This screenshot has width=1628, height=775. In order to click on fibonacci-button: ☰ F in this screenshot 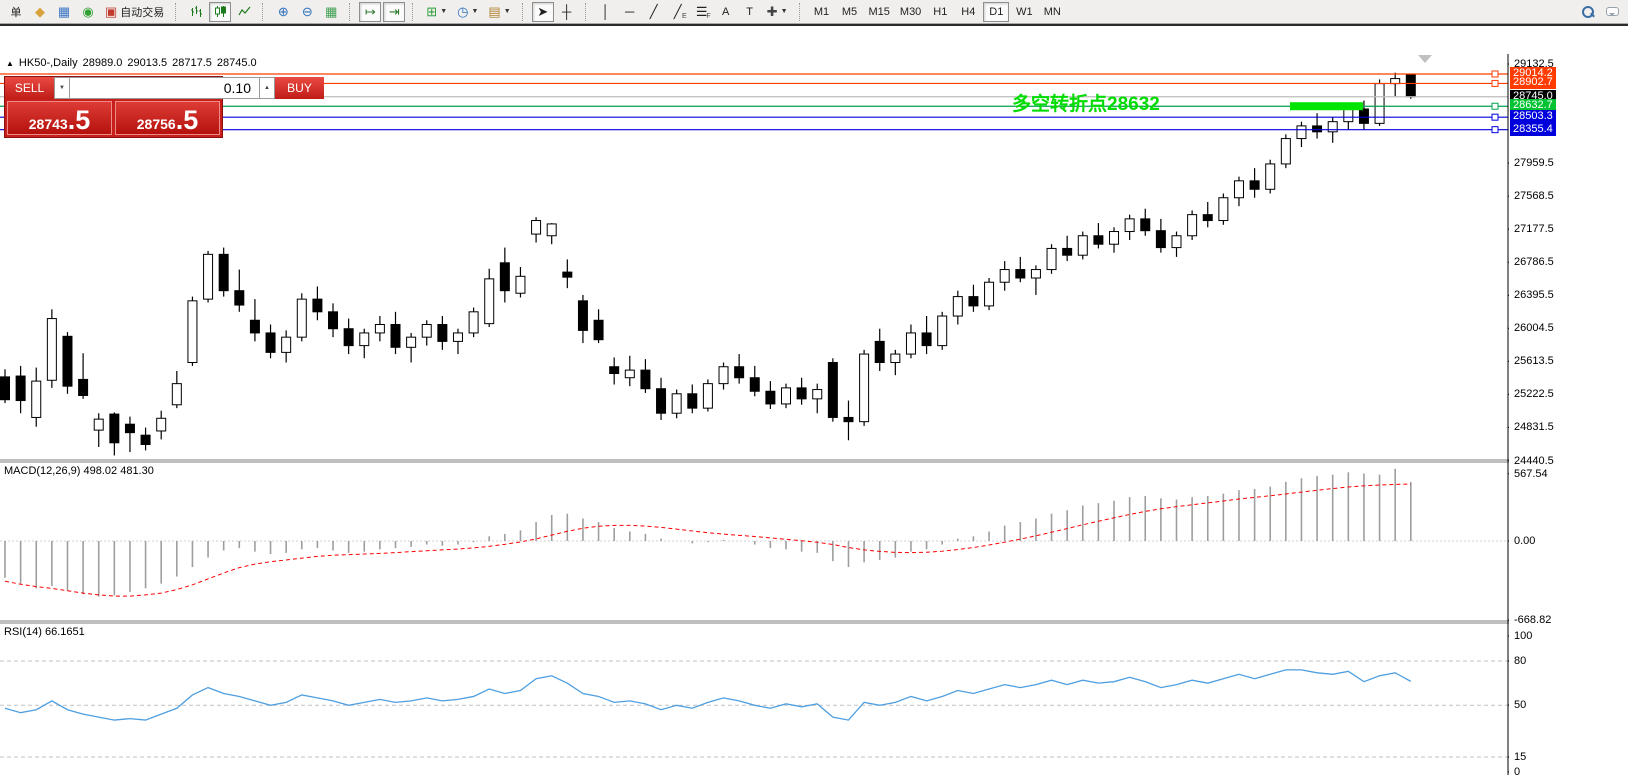, I will do `click(702, 12)`.